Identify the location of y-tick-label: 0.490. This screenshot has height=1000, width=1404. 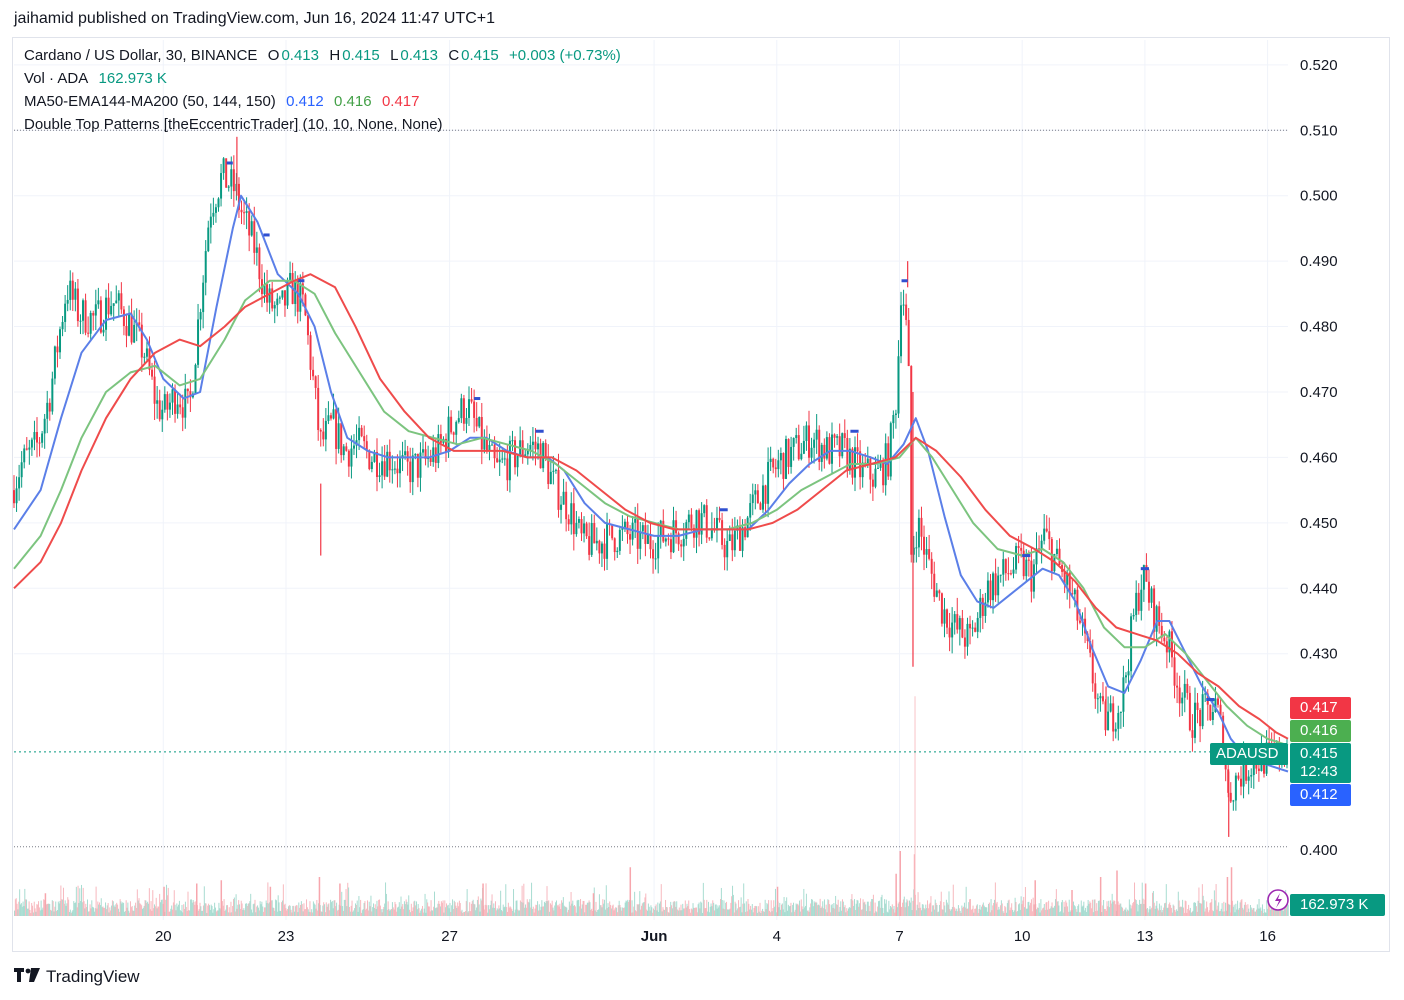
(1319, 261).